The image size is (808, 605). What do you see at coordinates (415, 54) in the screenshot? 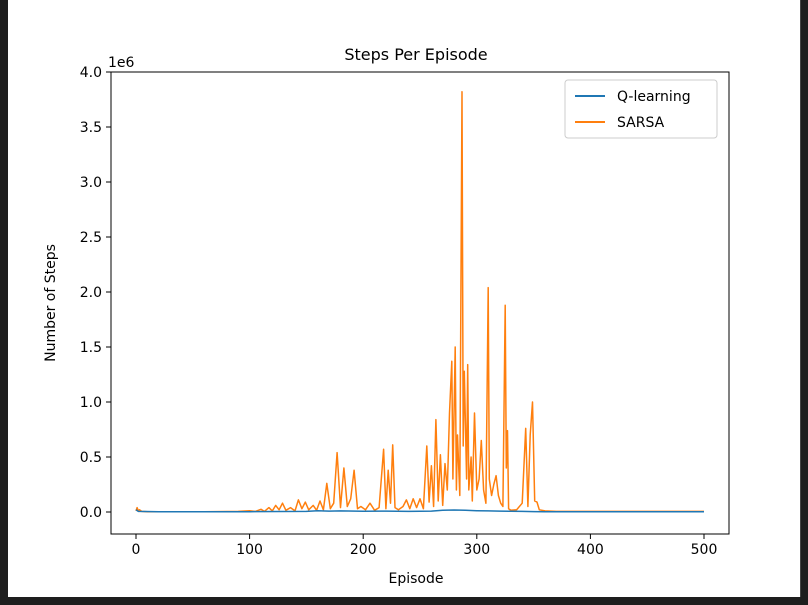
I see `chart-title: Steps Per Episode` at bounding box center [415, 54].